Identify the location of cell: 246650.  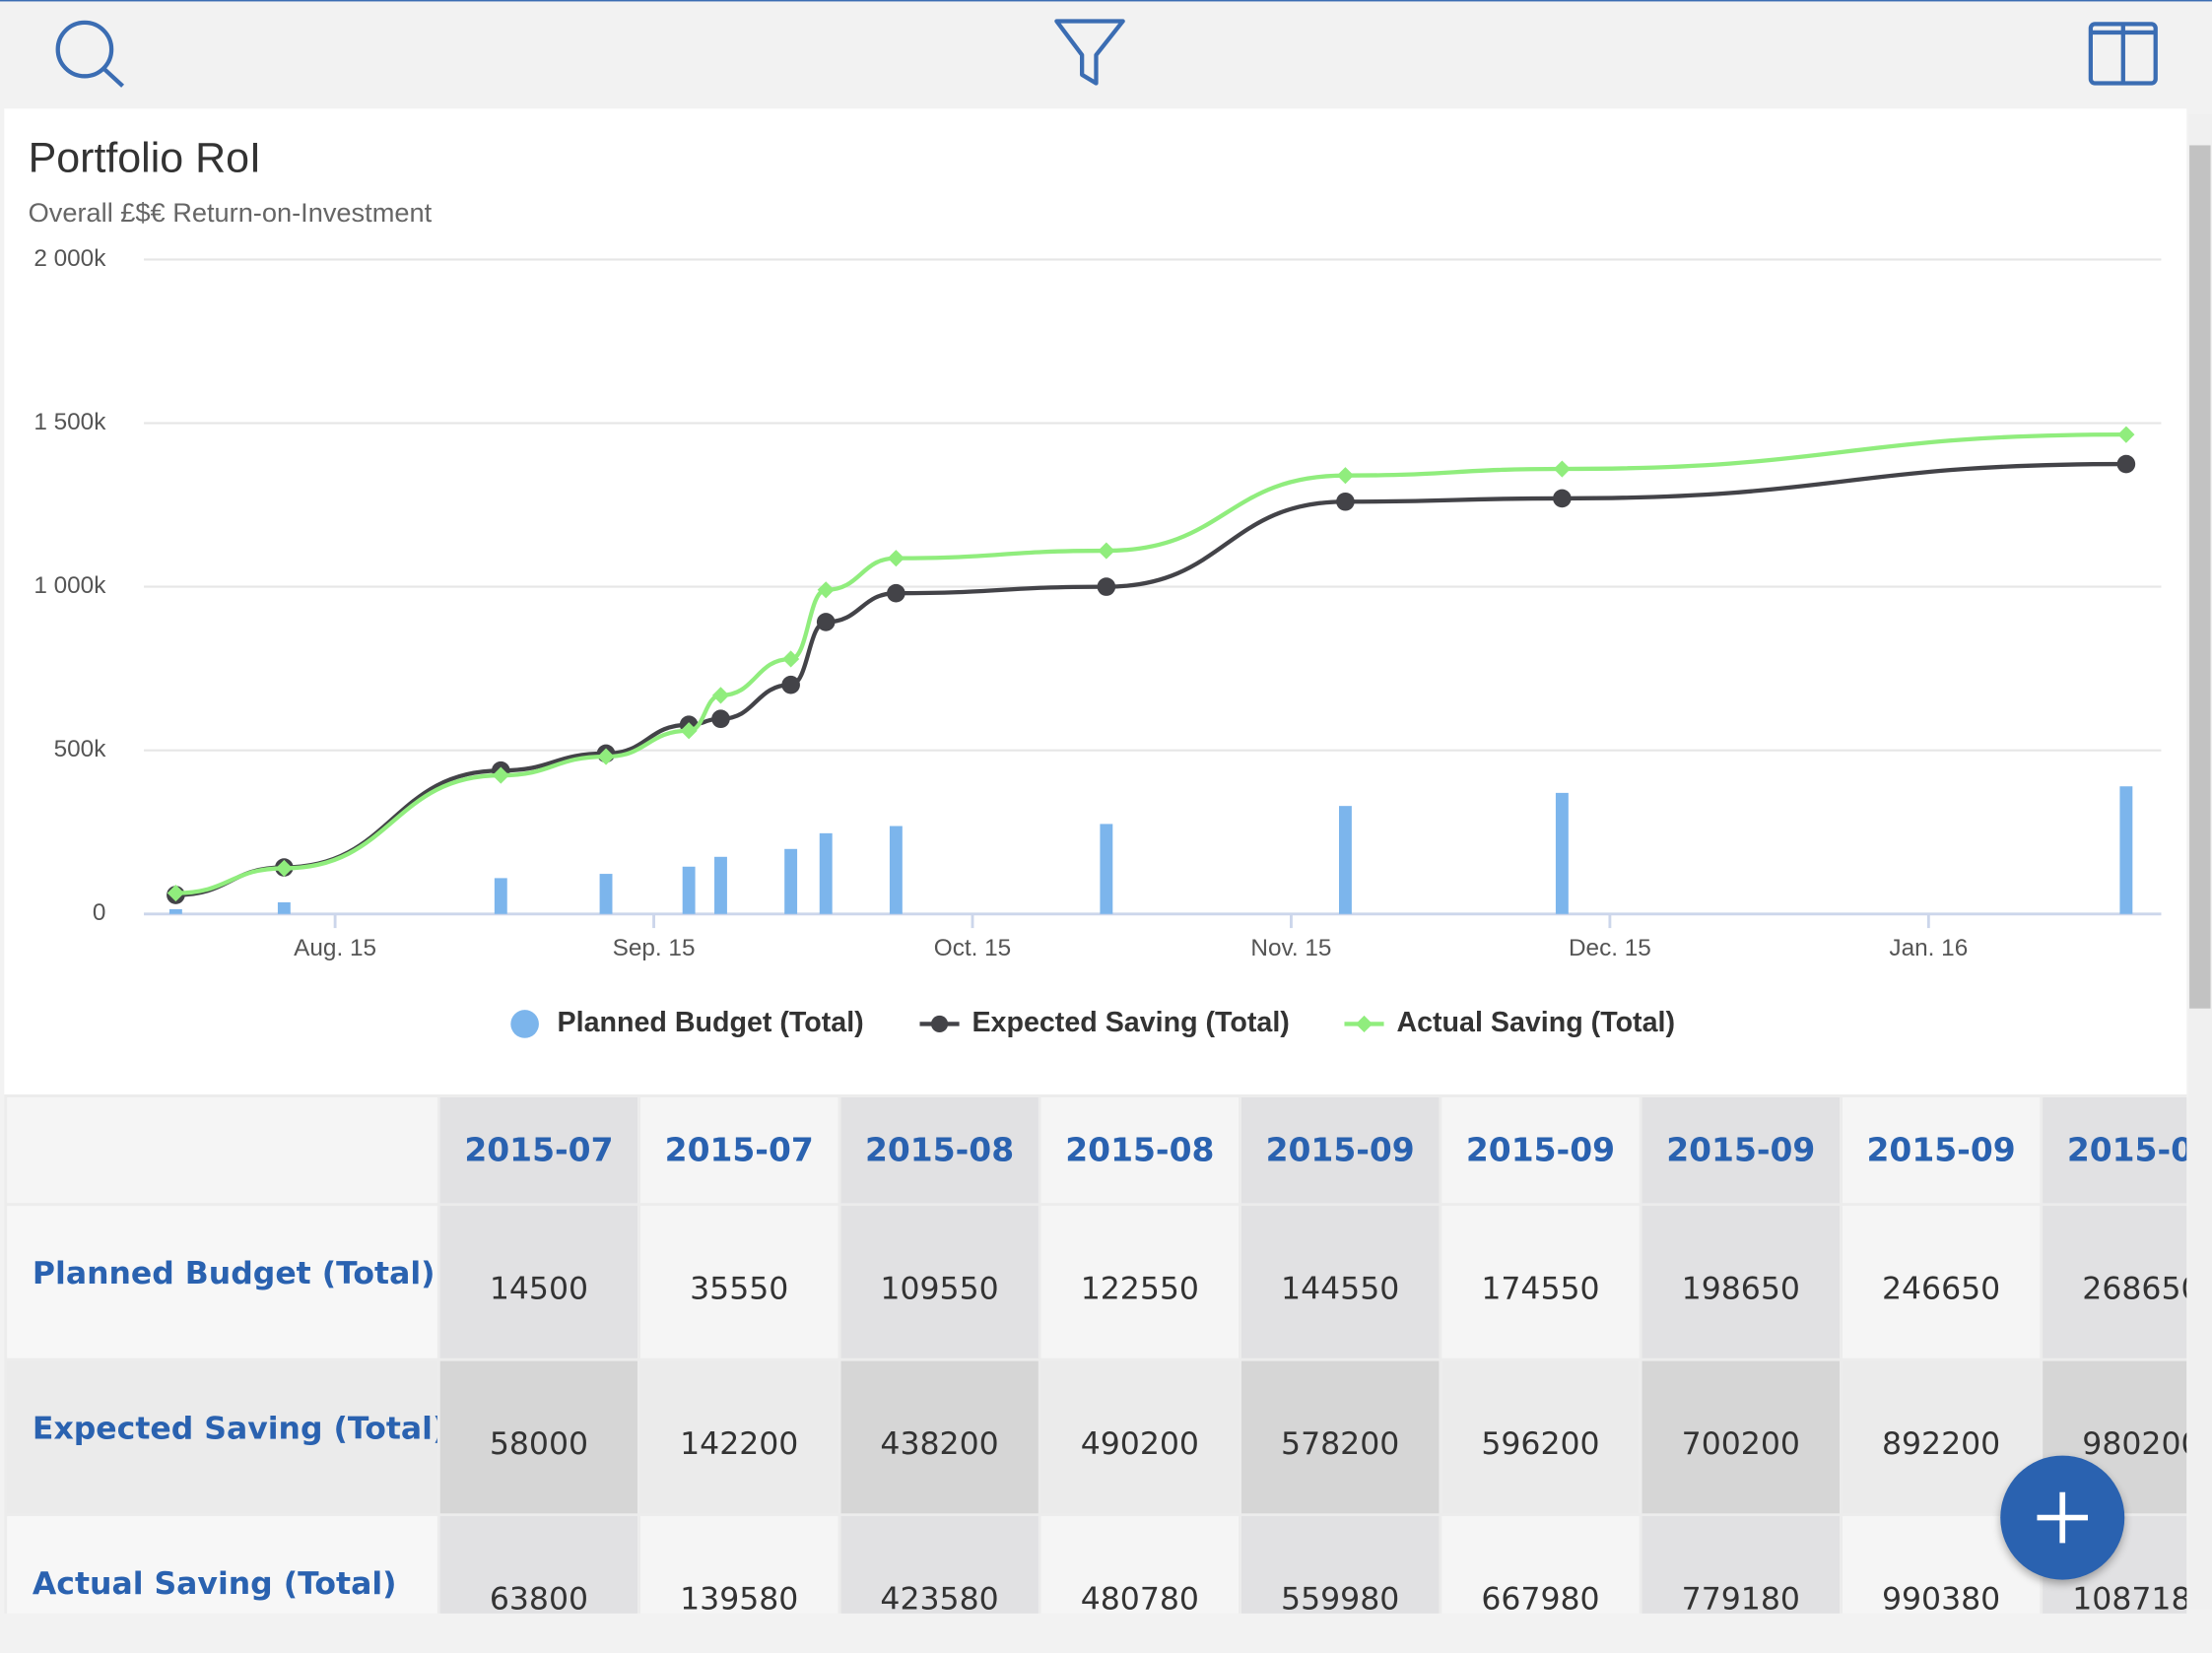
(1942, 1282).